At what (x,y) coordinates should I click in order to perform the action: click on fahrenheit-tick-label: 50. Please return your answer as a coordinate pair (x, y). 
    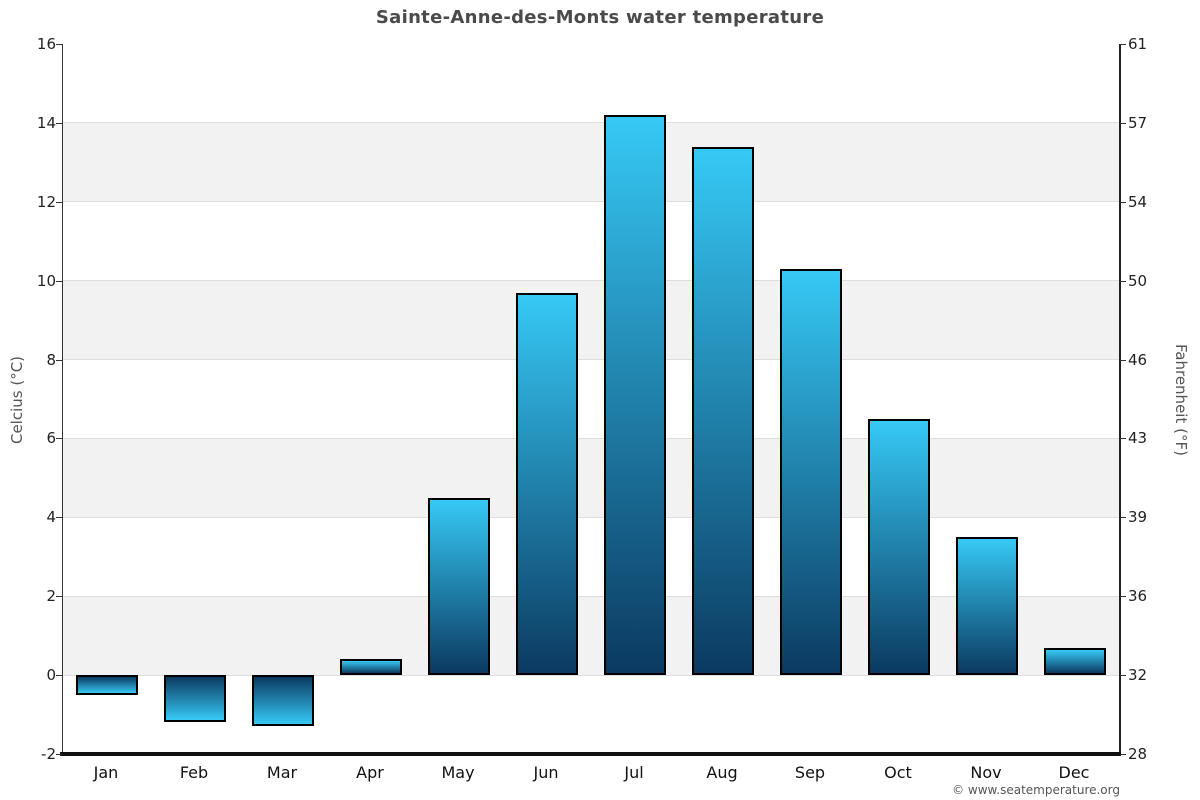
    Looking at the image, I should click on (1138, 280).